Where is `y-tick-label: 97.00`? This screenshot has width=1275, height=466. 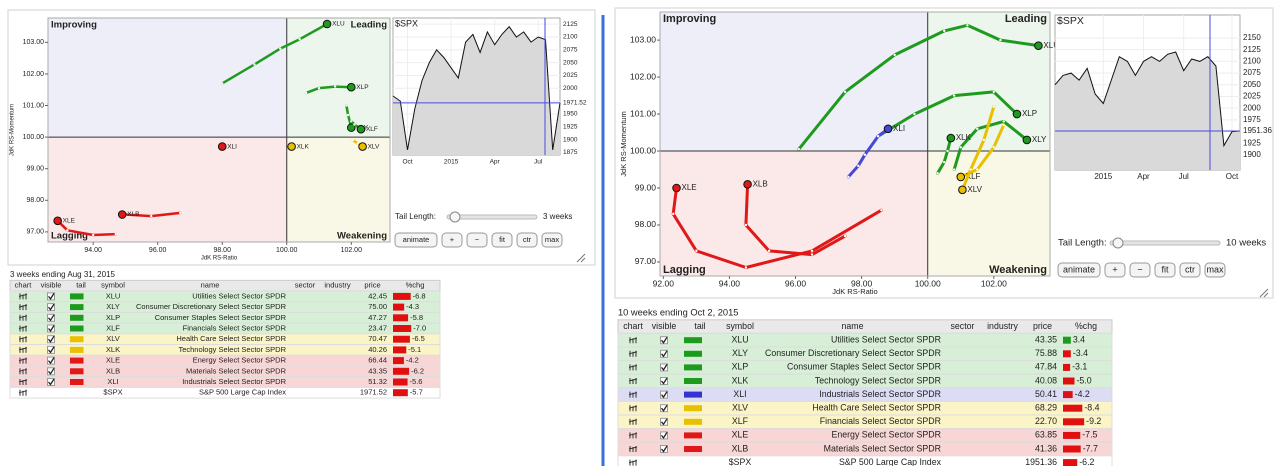
y-tick-label: 97.00 is located at coordinates (35, 232).